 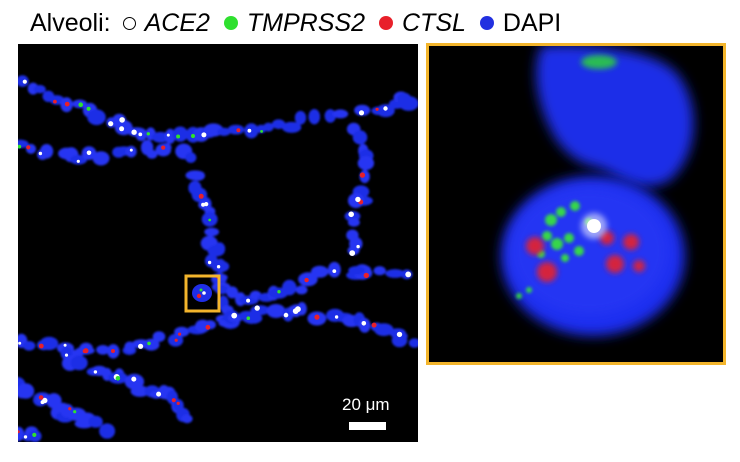 I want to click on scale-bar, so click(x=367, y=426).